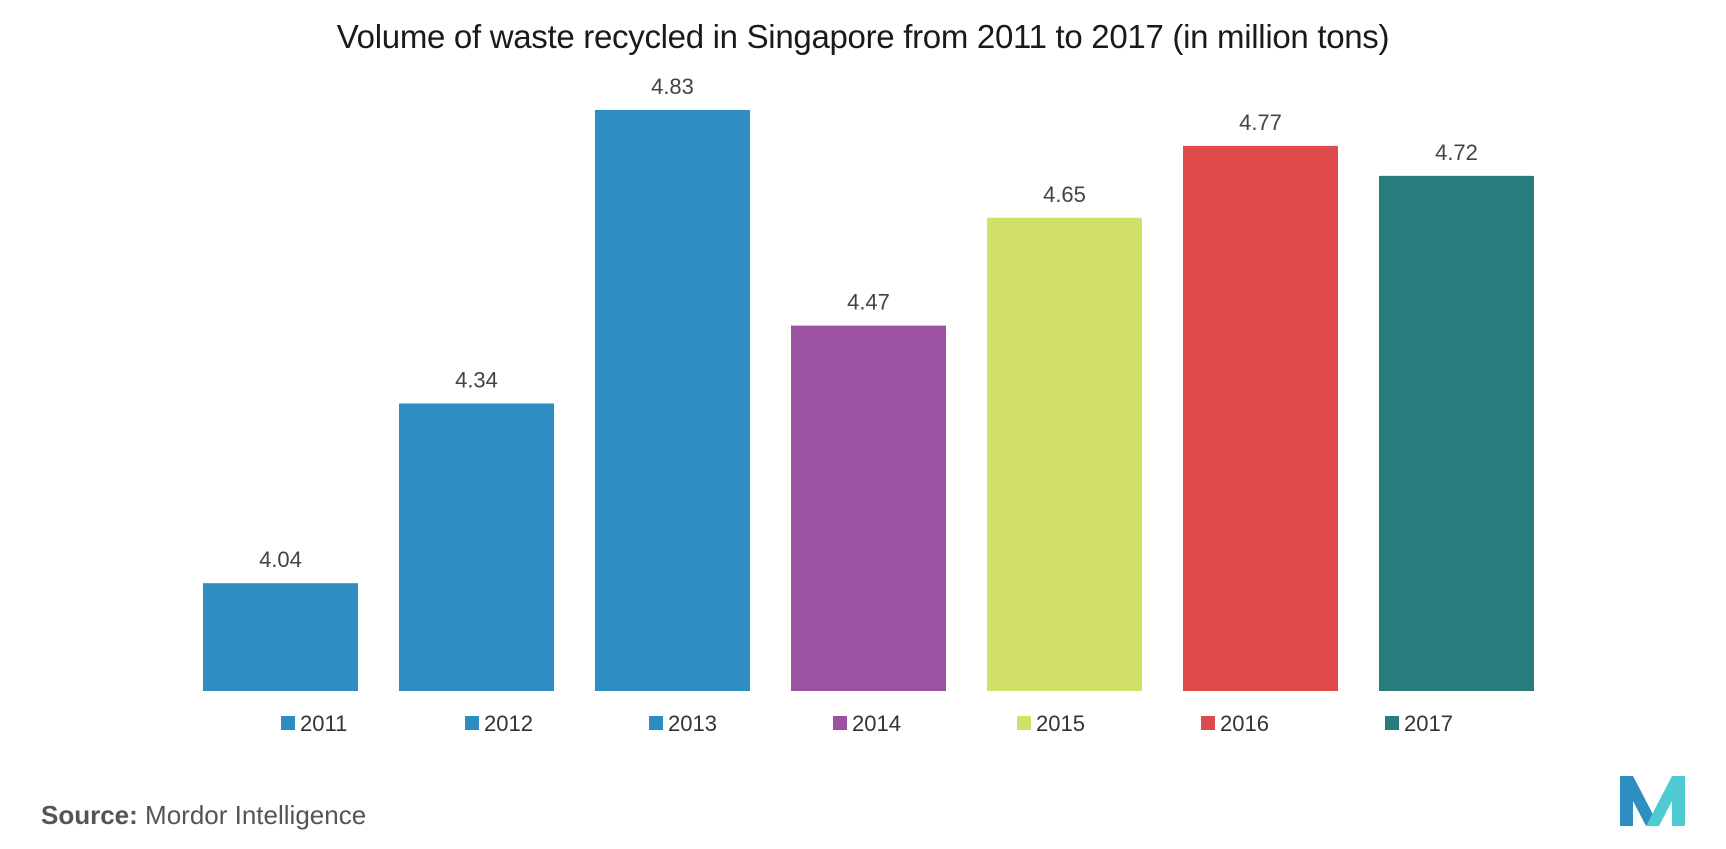 This screenshot has width=1726, height=849. Describe the element at coordinates (280, 559) in the screenshot. I see `data-label-2011: 4.04` at that location.